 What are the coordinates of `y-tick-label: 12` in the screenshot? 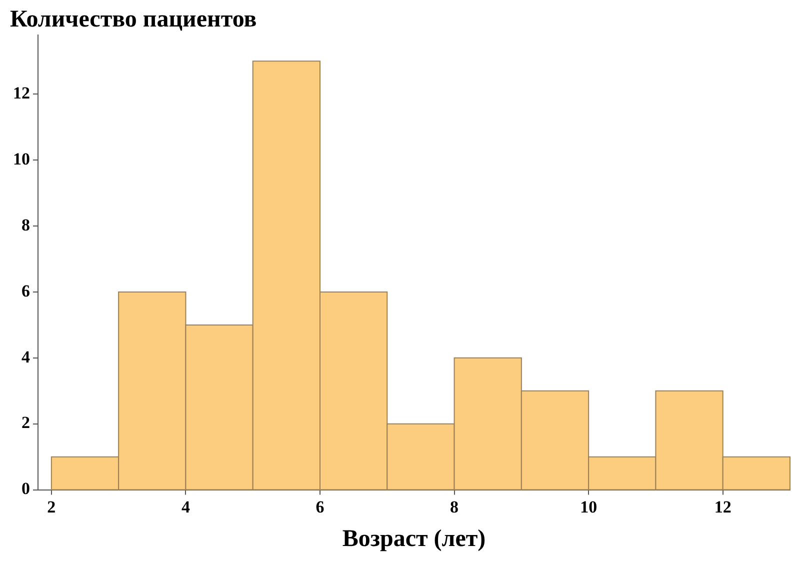 It's located at (21, 93).